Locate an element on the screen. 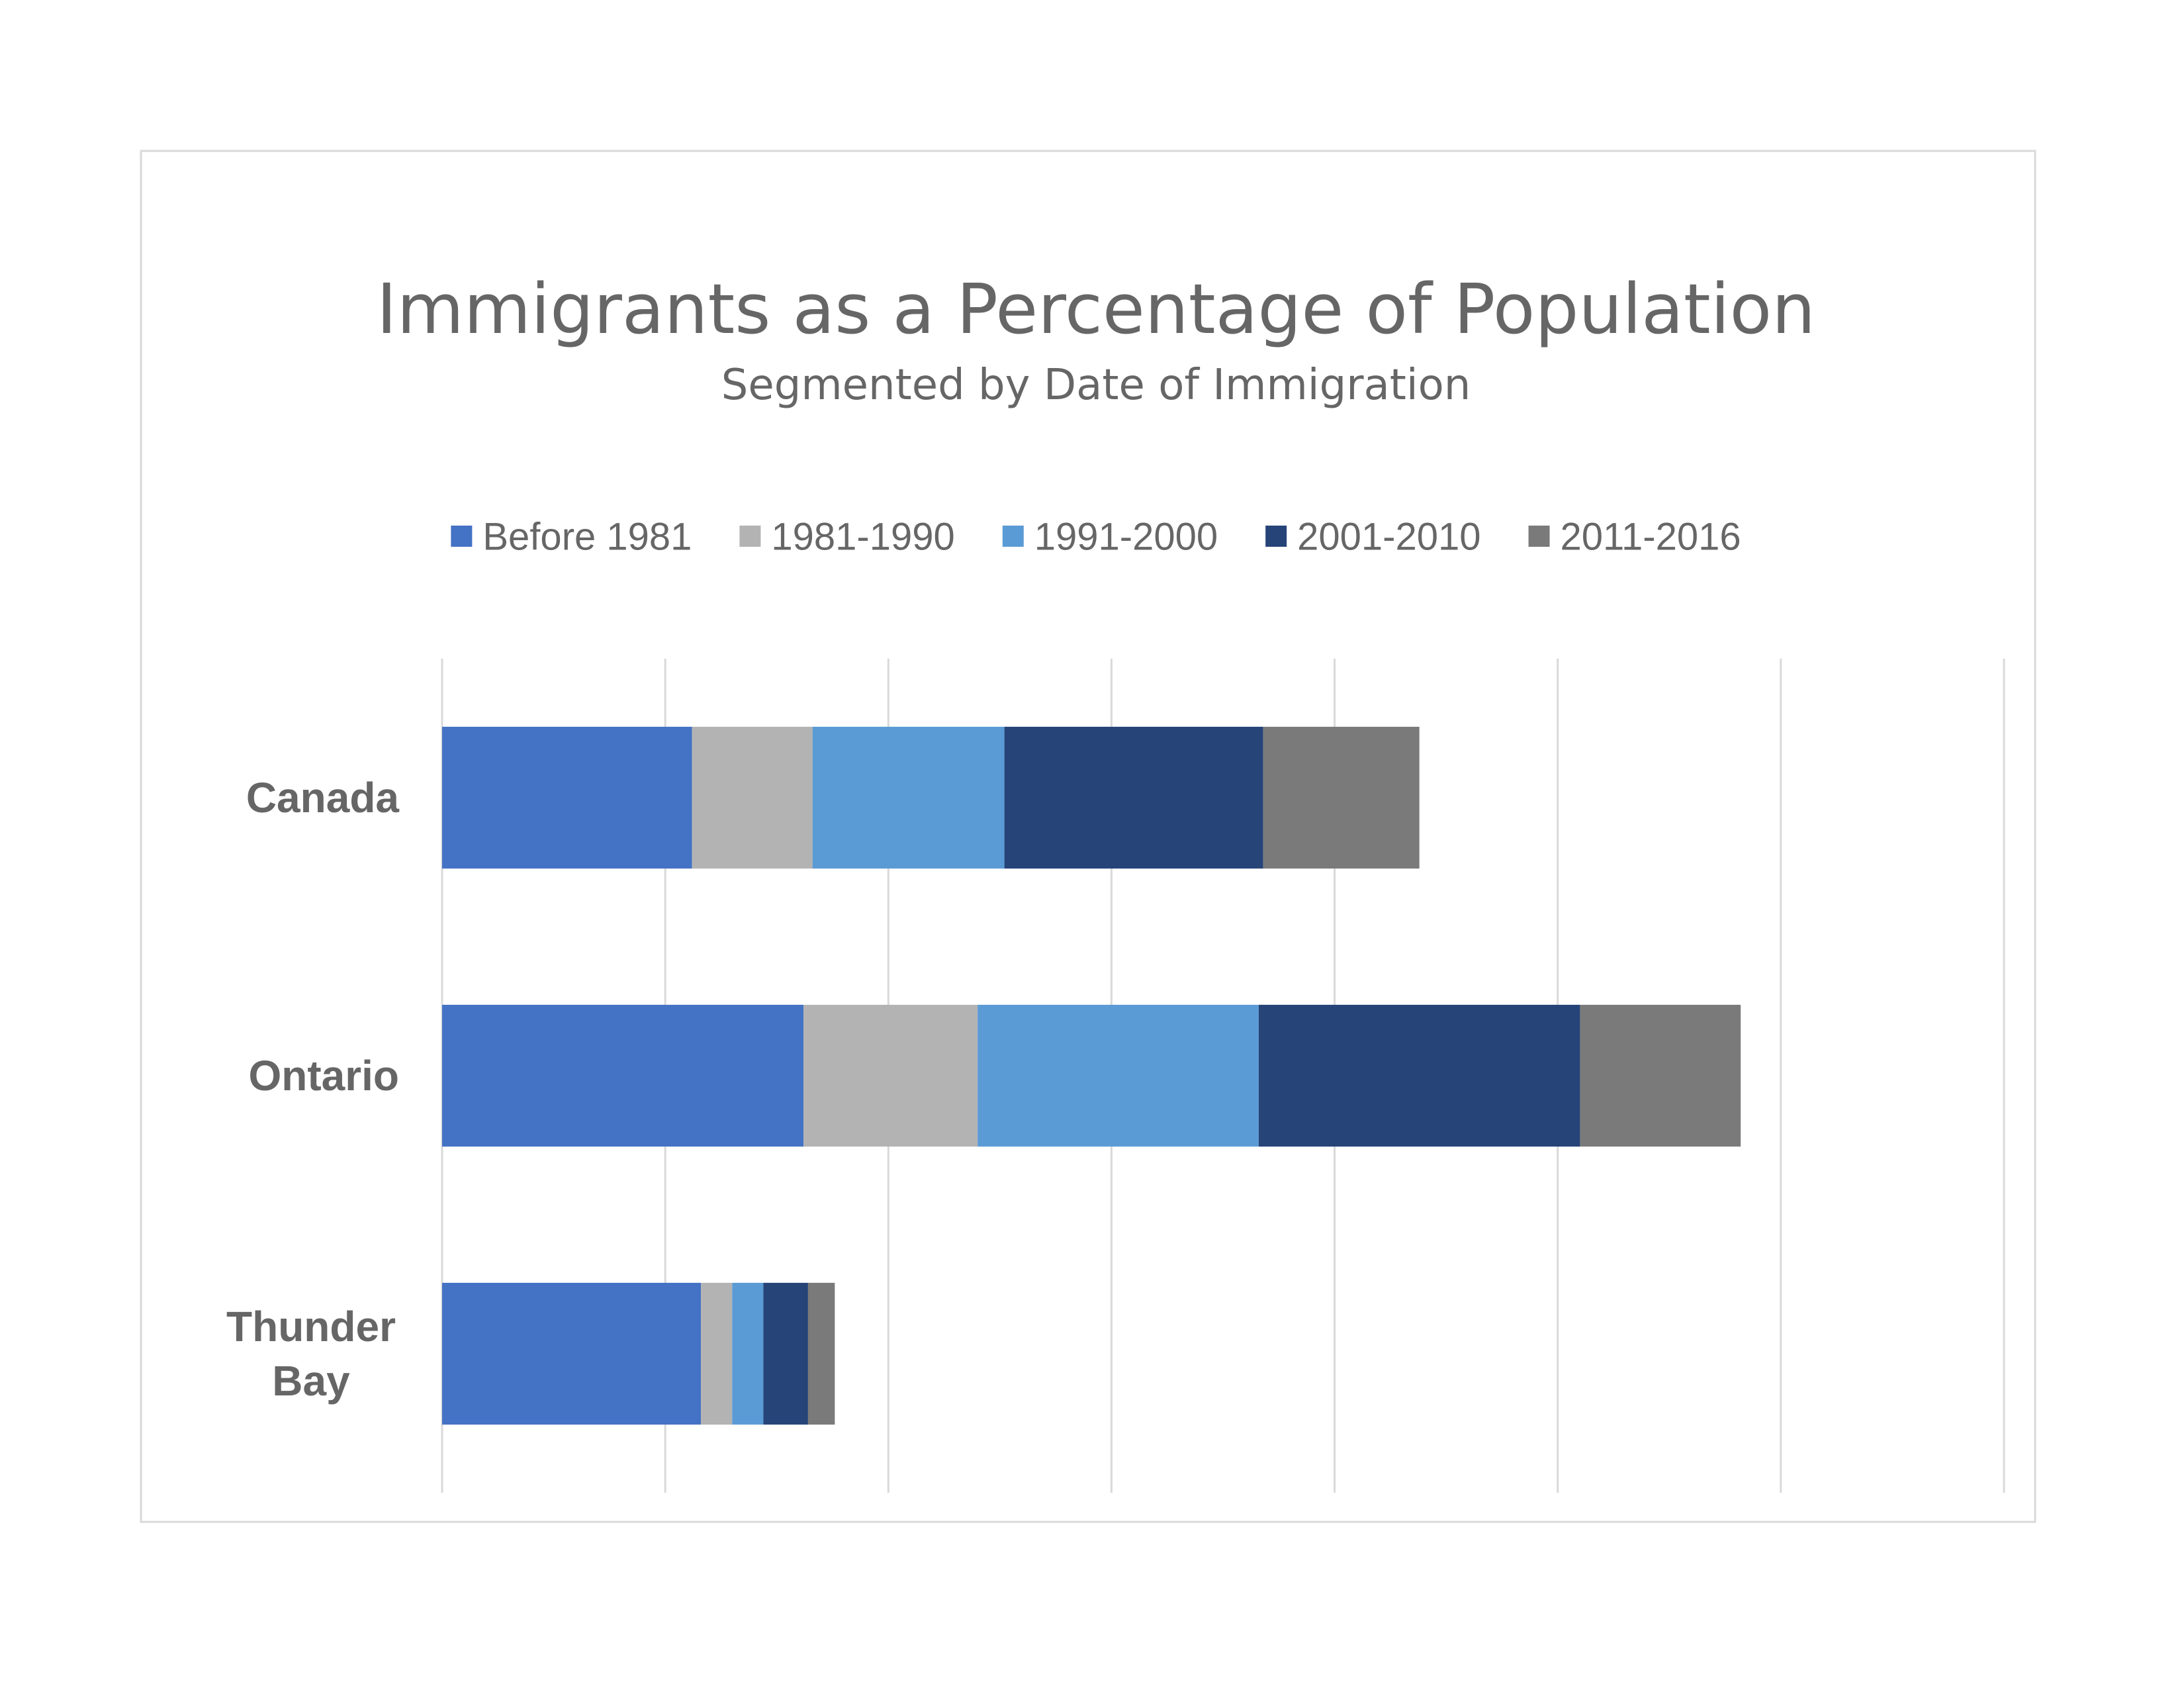 This screenshot has width=2184, height=1688. category-labels: Canada Ontario Thunder Bay is located at coordinates (312, 1089).